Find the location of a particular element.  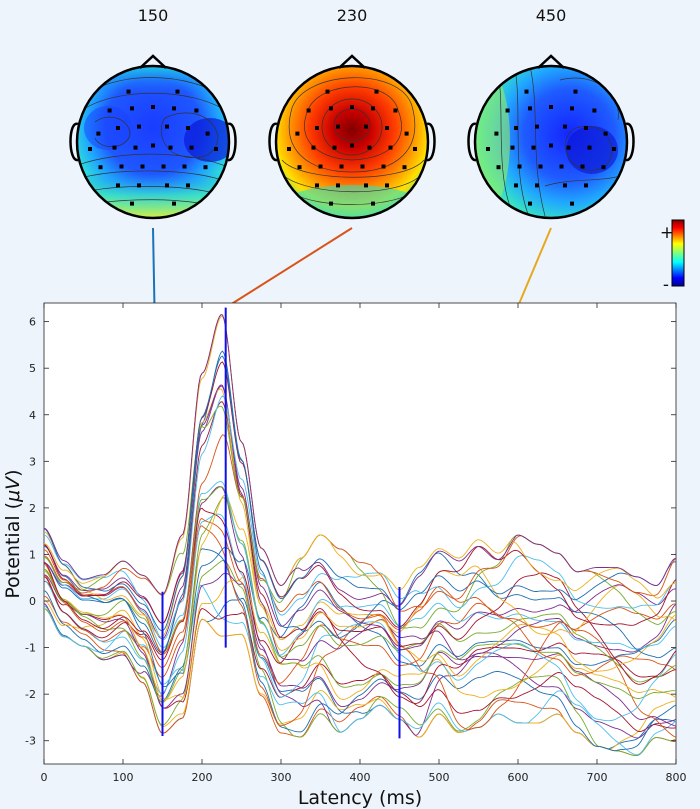

x-tick-label: 600 is located at coordinates (518, 777).